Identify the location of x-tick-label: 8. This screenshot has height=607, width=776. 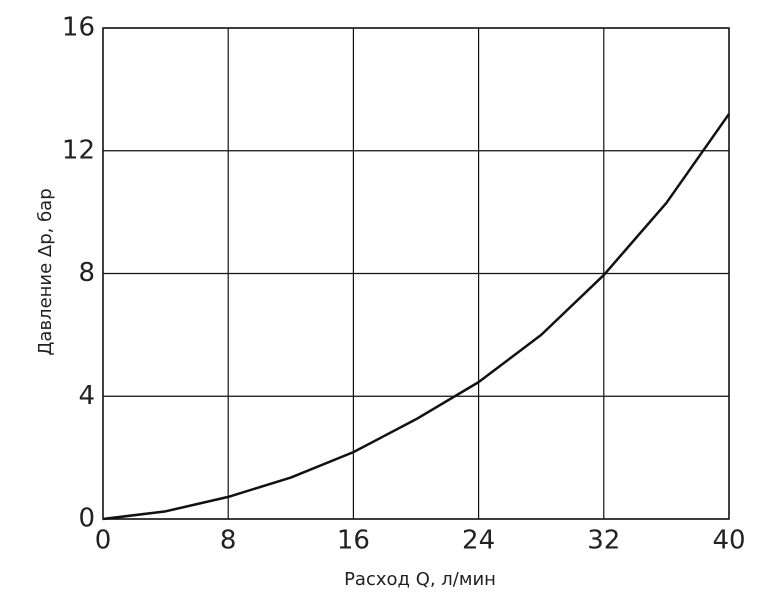
(228, 541).